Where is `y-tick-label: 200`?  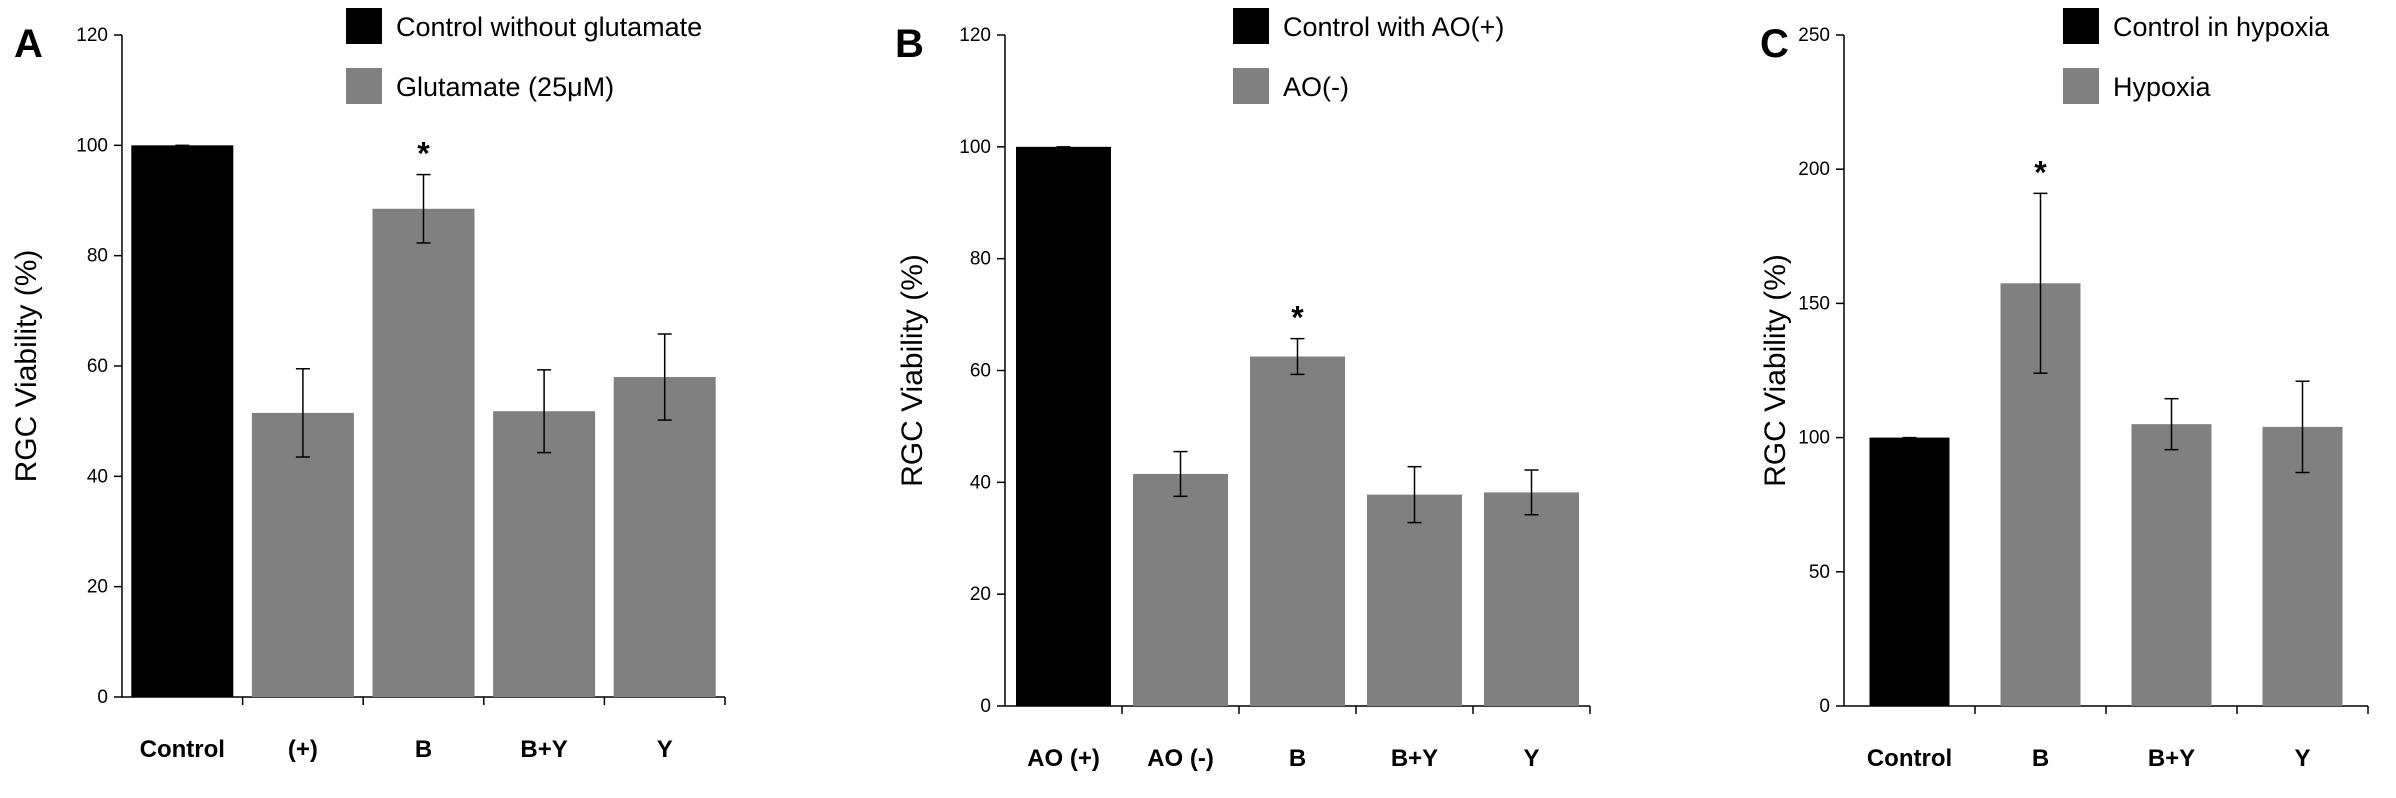
y-tick-label: 200 is located at coordinates (1814, 169).